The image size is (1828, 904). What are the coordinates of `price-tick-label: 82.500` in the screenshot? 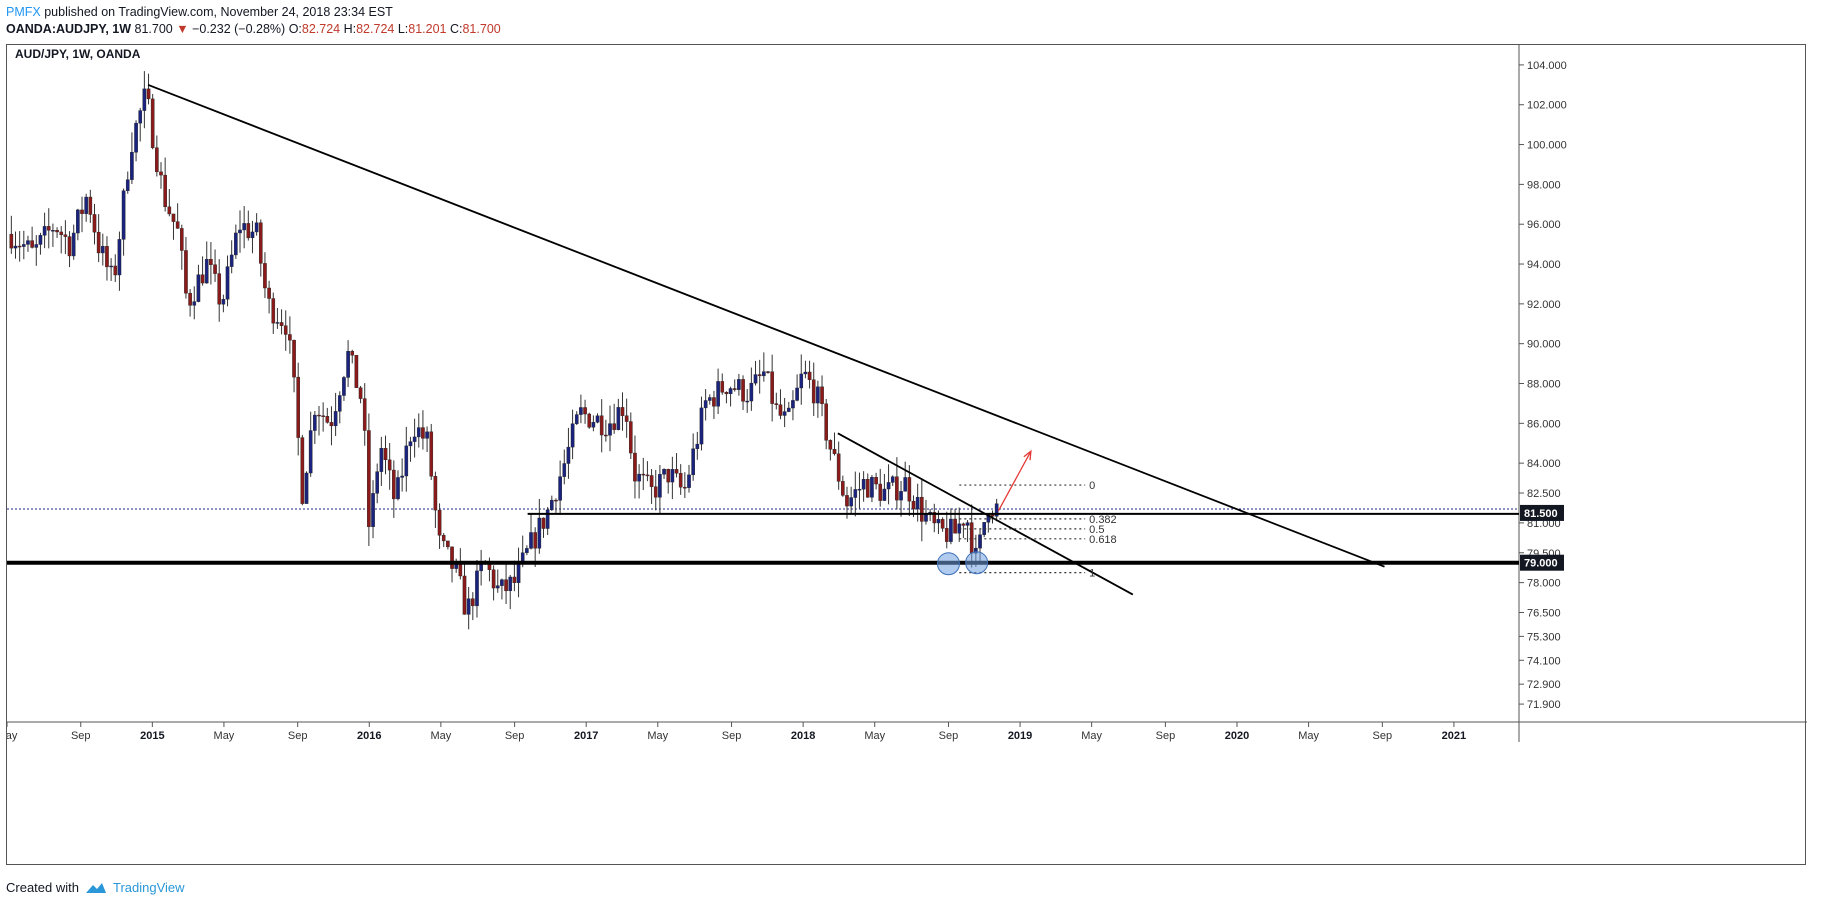 It's located at (1544, 494).